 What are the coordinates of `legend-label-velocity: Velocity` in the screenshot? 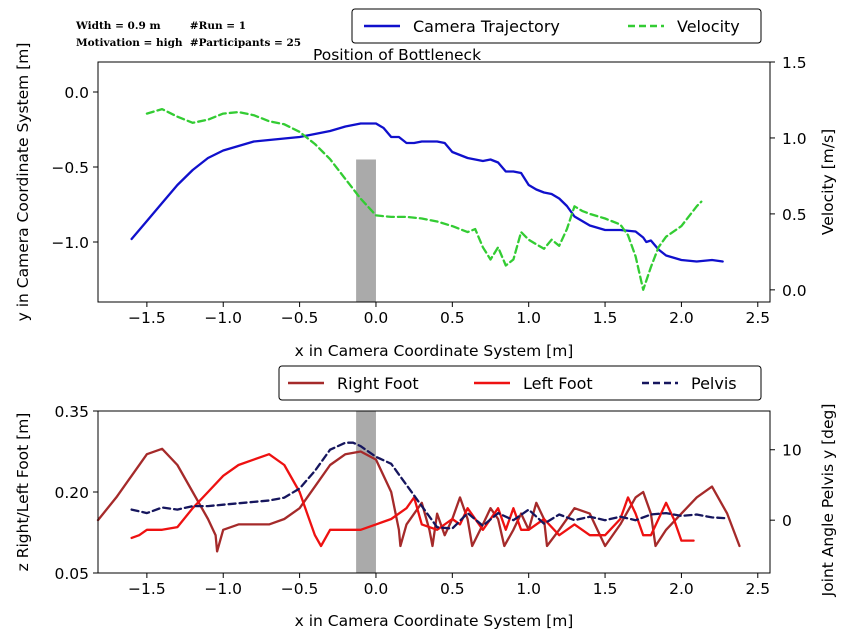 It's located at (708, 26).